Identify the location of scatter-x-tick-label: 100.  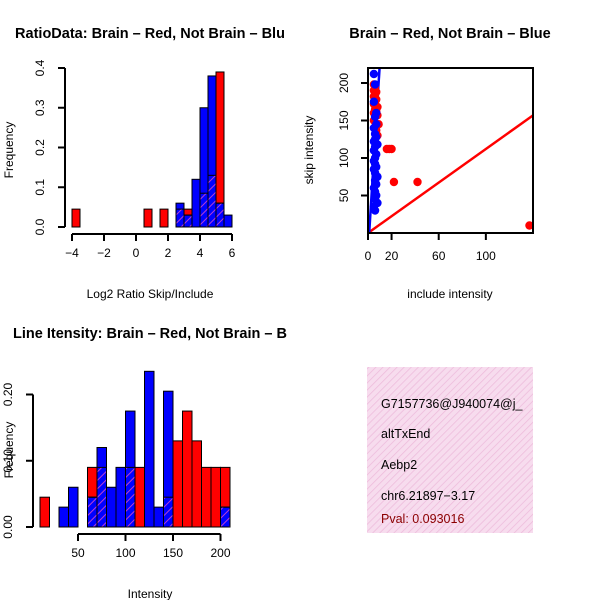
(486, 256).